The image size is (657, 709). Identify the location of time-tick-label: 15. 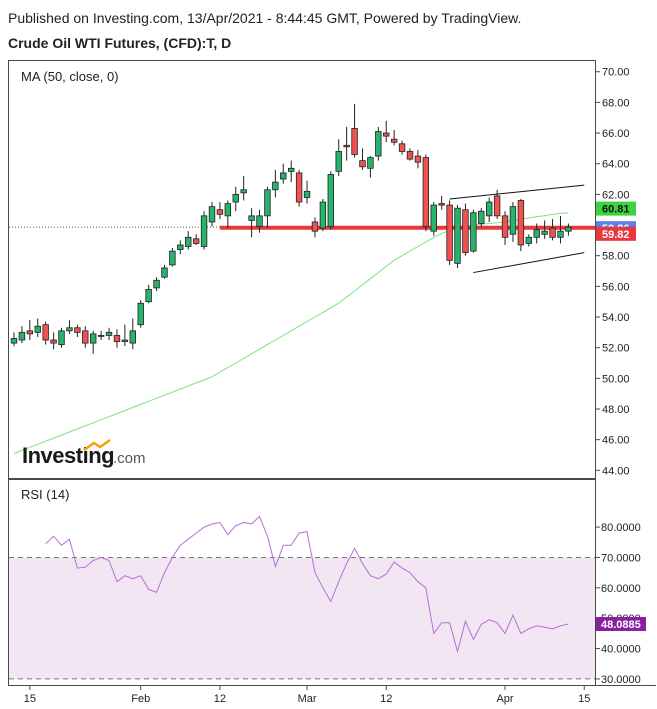
(584, 699).